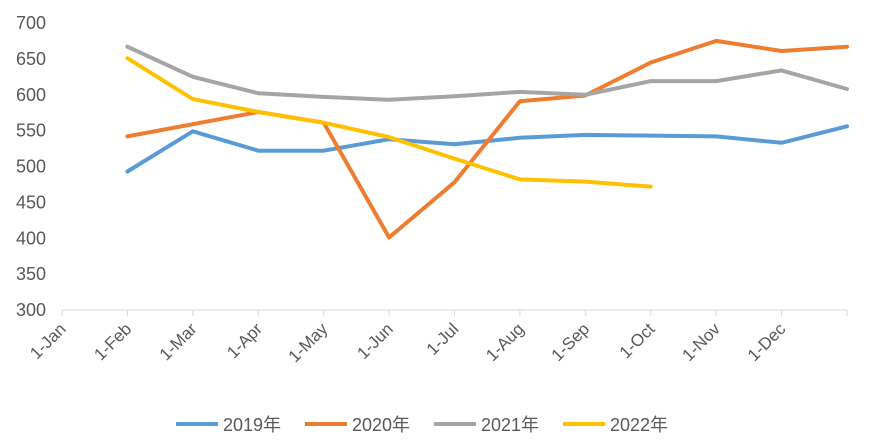 Image resolution: width=869 pixels, height=445 pixels. I want to click on y-tick-label: 600, so click(31, 95).